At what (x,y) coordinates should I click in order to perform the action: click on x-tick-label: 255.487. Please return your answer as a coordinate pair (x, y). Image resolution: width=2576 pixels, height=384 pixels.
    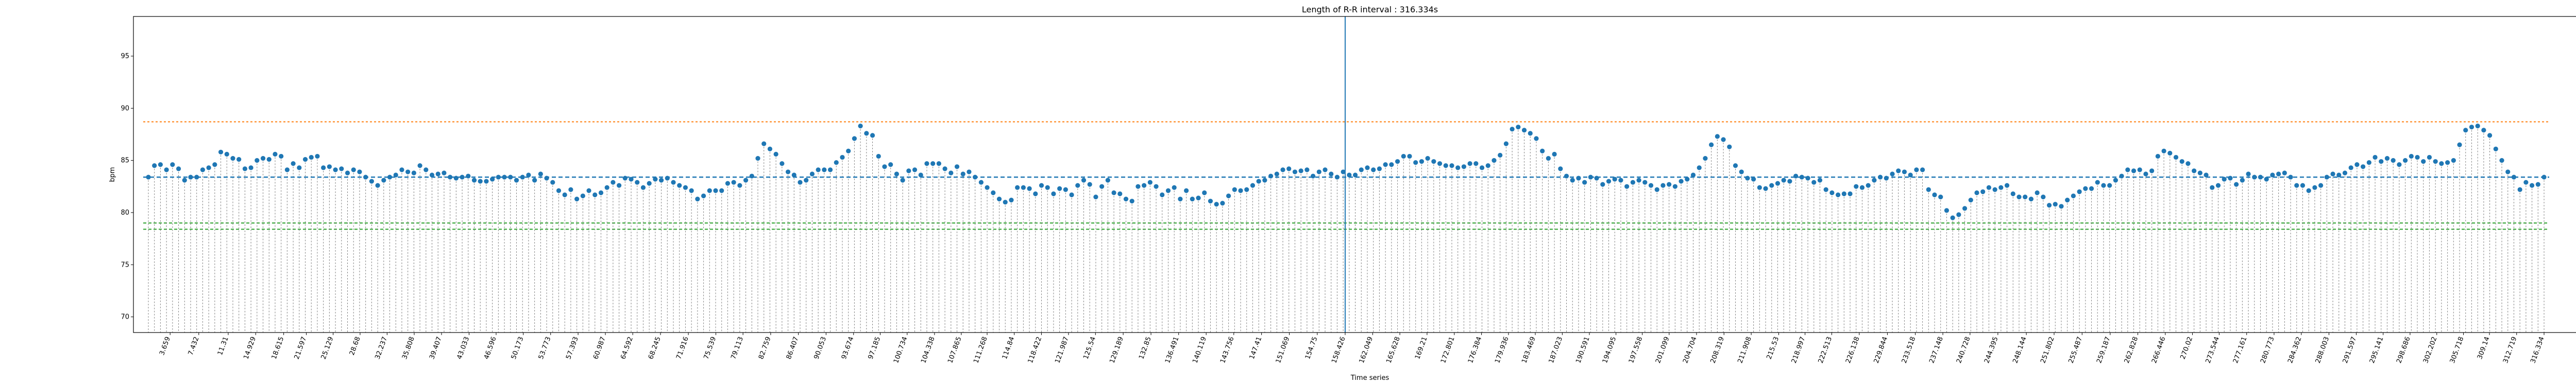
    Looking at the image, I should click on (2075, 350).